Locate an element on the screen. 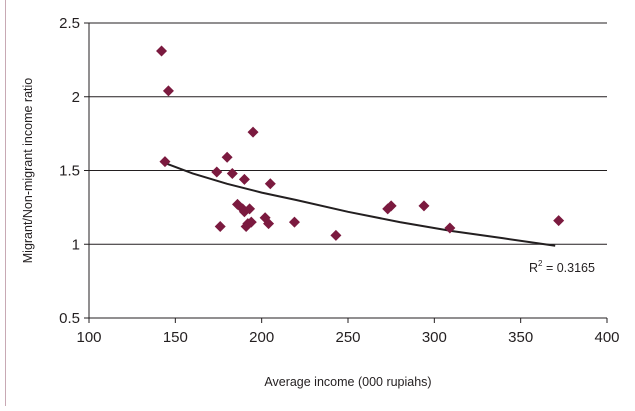  r-squared-label: R2 = 0.3165 is located at coordinates (562, 267).